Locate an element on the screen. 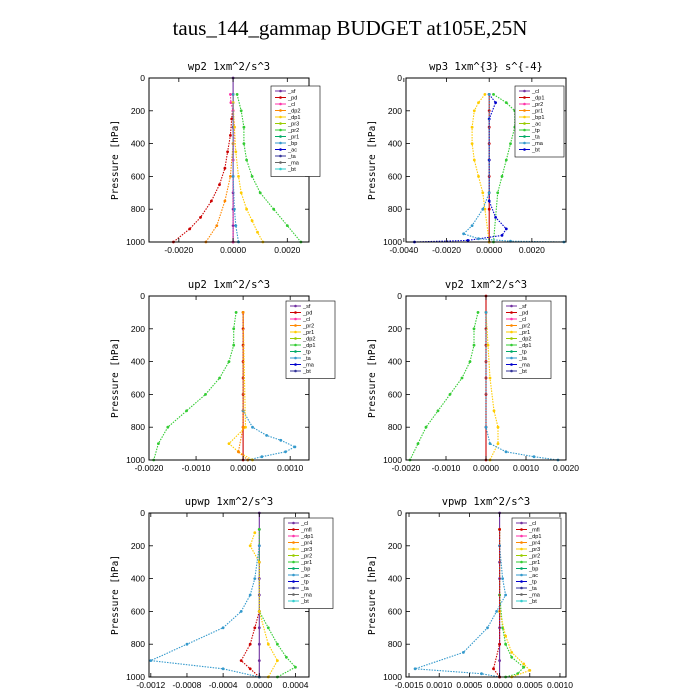 This screenshot has width=700, height=700. x-tick-label: -0.0008 is located at coordinates (187, 685).